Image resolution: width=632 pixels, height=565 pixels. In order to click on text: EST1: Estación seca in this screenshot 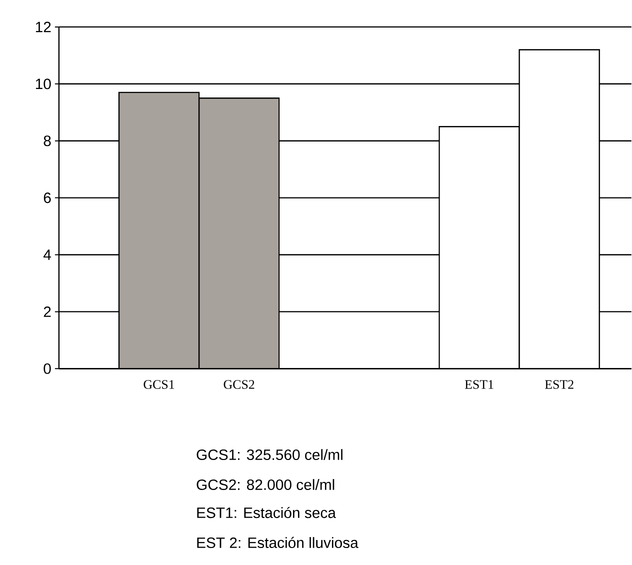, I will do `click(266, 512)`.